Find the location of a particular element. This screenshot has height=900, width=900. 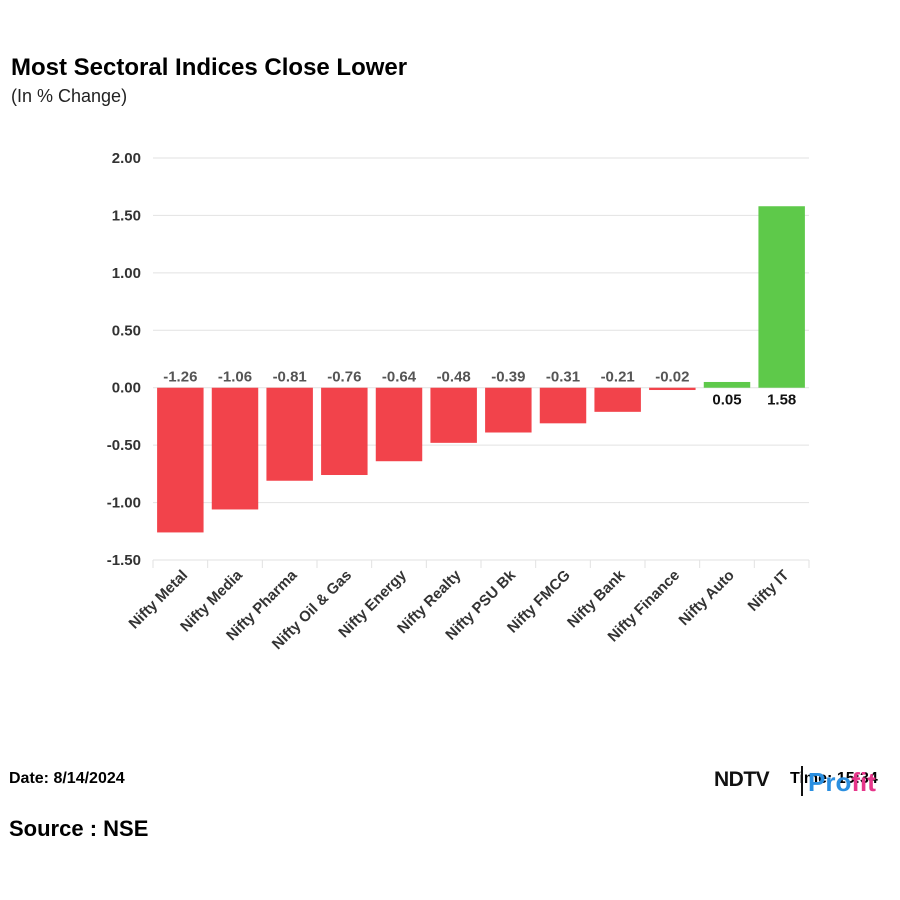

y-tick-label: -0.50 is located at coordinates (124, 445).